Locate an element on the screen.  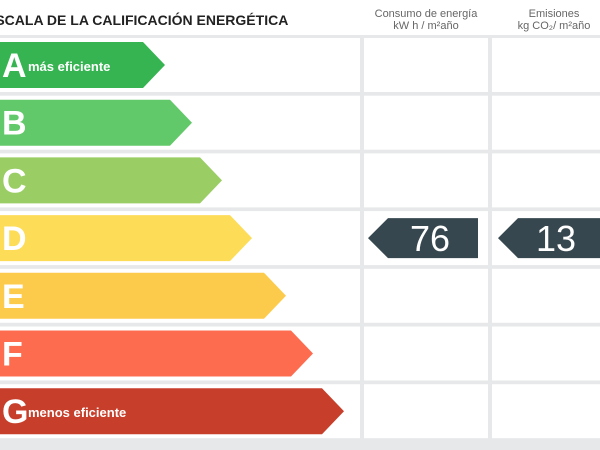
column-title: Emisiones is located at coordinates (554, 14).